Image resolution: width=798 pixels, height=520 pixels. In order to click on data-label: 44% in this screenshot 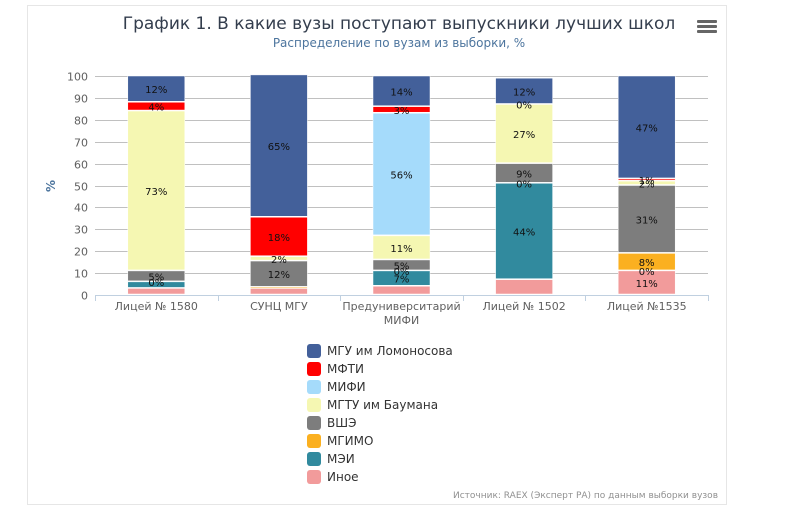, I will do `click(524, 232)`.